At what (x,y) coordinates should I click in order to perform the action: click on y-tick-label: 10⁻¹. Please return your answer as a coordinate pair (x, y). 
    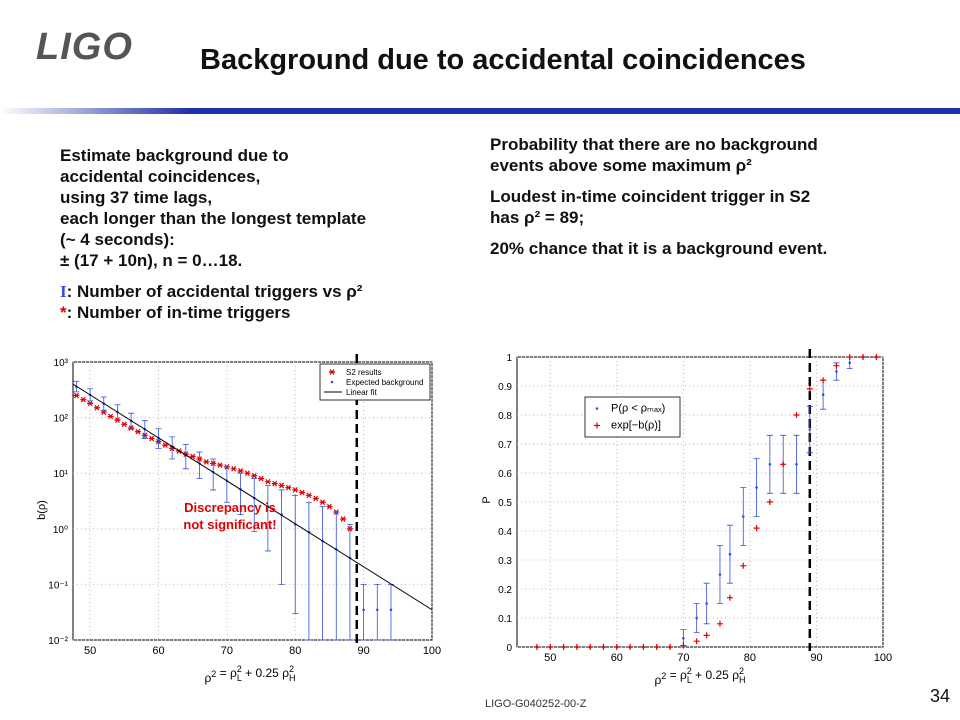
    Looking at the image, I should click on (58, 585).